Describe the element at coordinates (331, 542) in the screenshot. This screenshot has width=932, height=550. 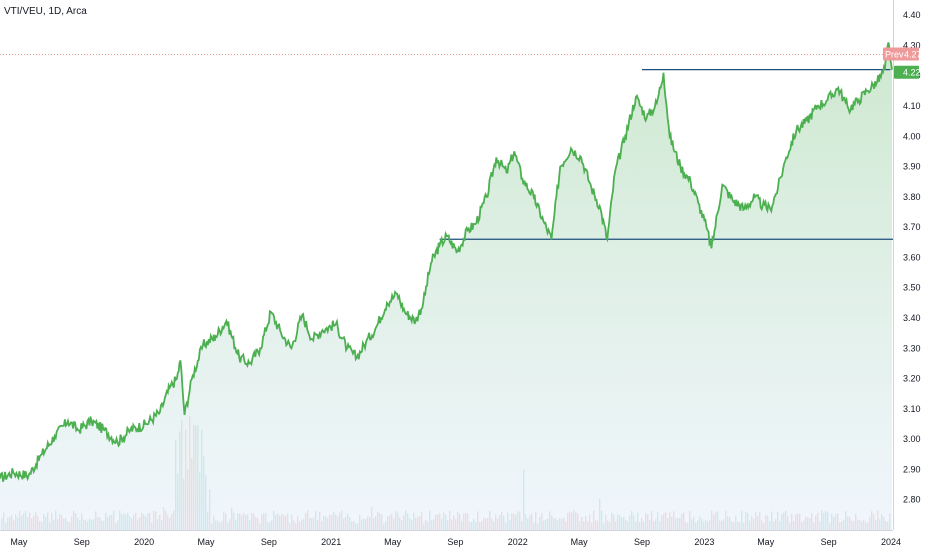
I see `x-tick-label: 2021` at that location.